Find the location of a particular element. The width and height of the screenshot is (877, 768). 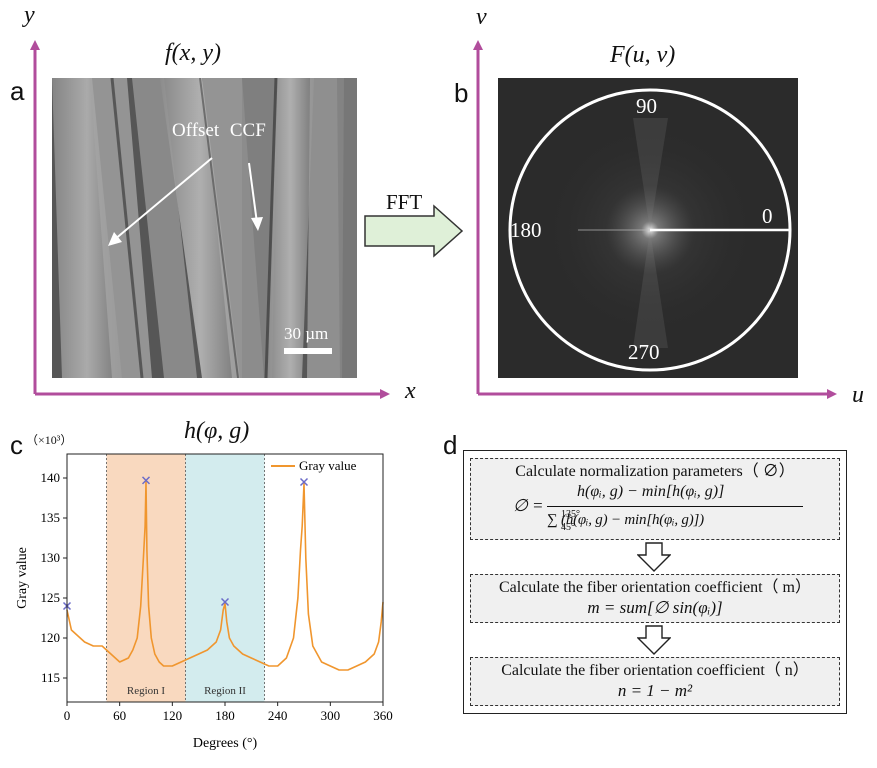

sum-lower: 45° is located at coordinates (568, 527).